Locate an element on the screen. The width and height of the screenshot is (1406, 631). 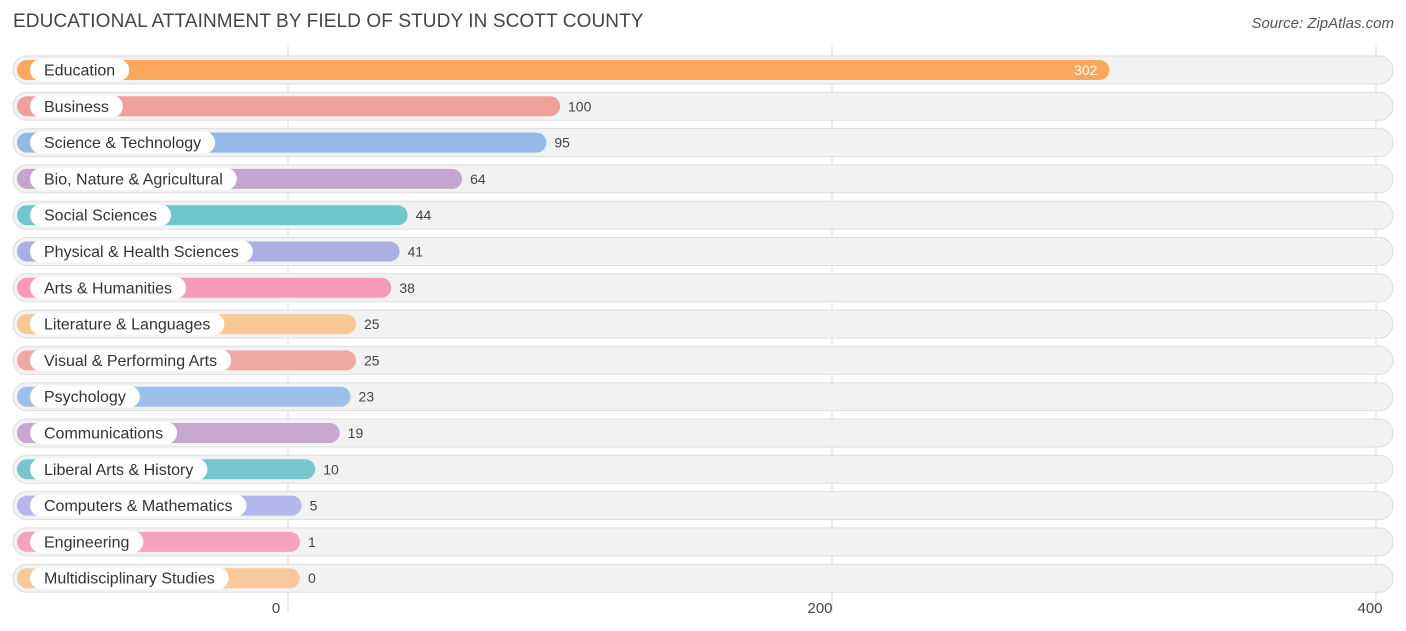
bar-row: Literature & Languages 25 is located at coordinates (703, 324).